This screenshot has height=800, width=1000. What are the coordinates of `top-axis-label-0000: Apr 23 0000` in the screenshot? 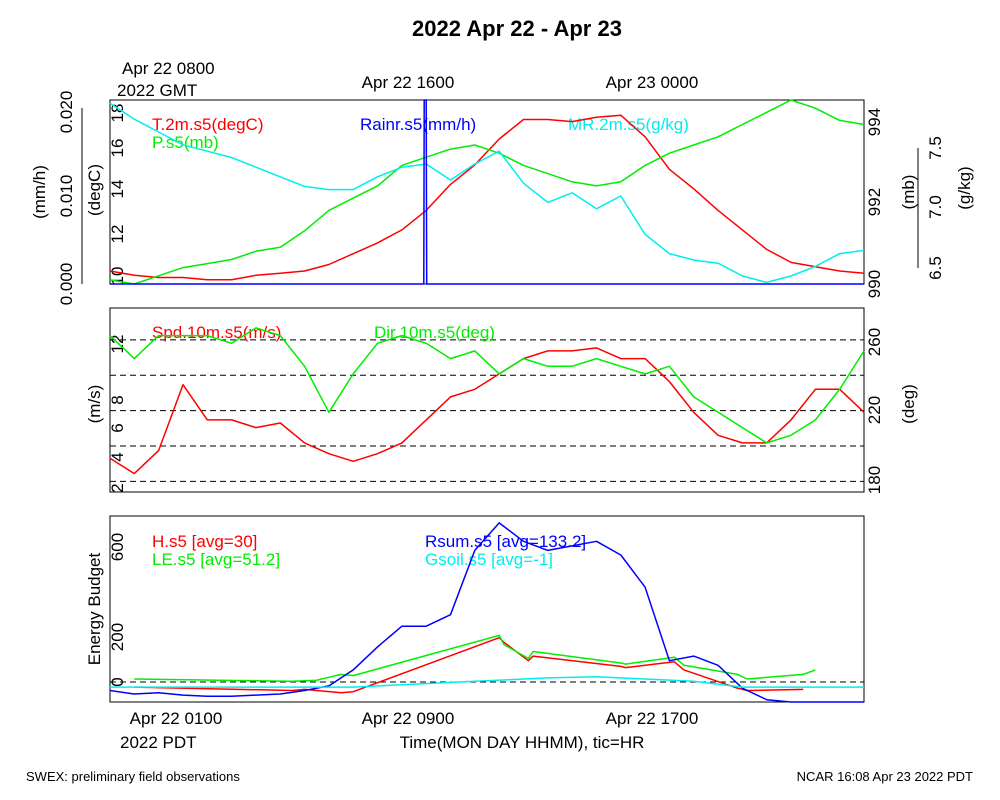 It's located at (652, 82).